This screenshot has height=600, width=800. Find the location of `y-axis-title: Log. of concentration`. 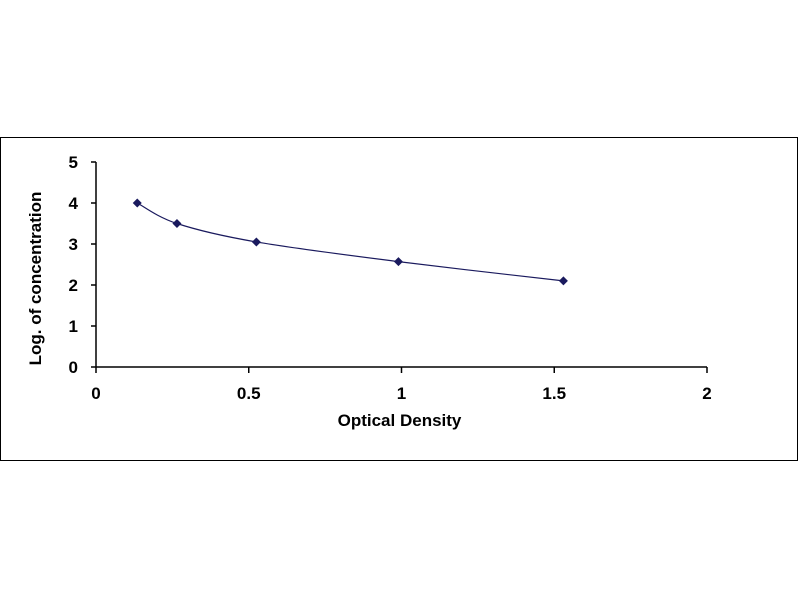

y-axis-title: Log. of concentration is located at coordinates (35, 279).